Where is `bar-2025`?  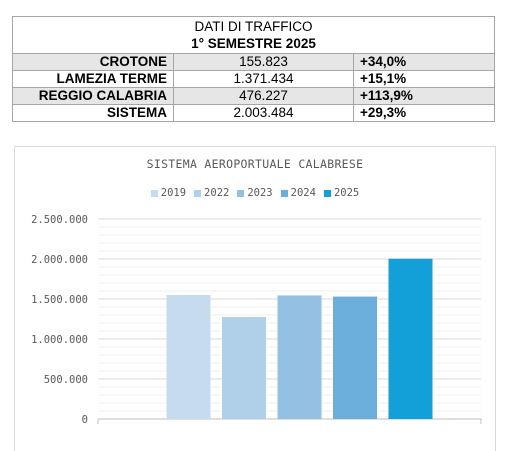
bar-2025 is located at coordinates (410, 338).